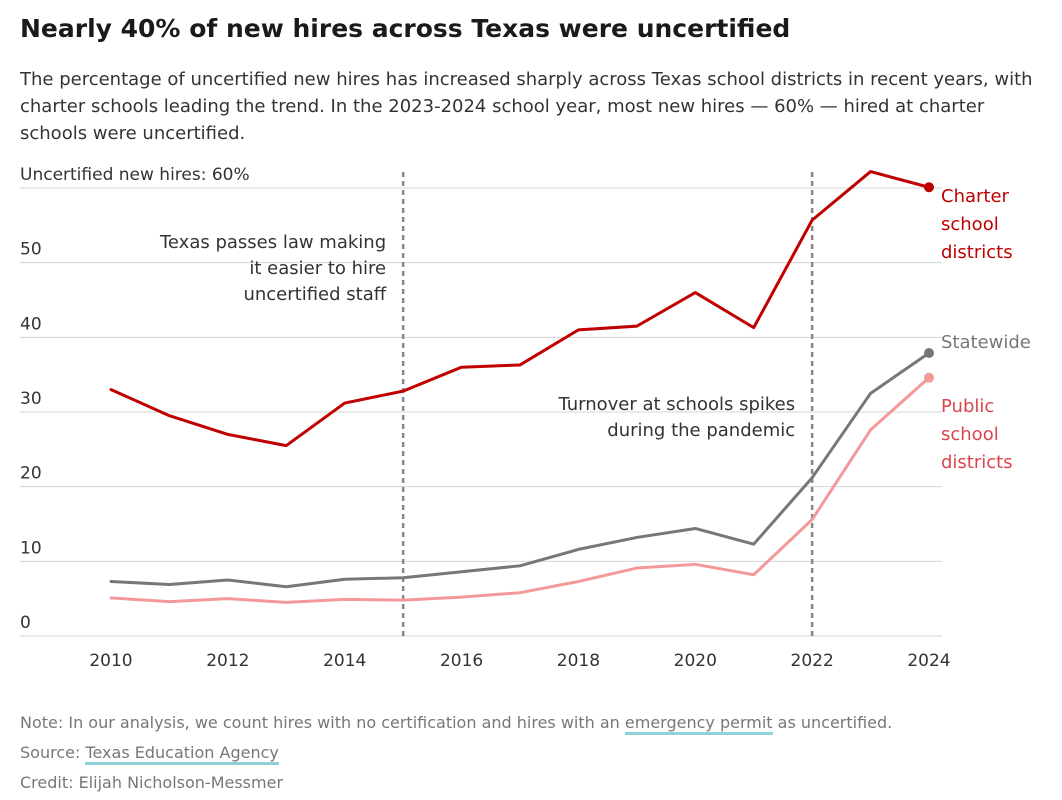 The height and width of the screenshot is (800, 1062). I want to click on annotation-text: uncertified staff, so click(314, 294).